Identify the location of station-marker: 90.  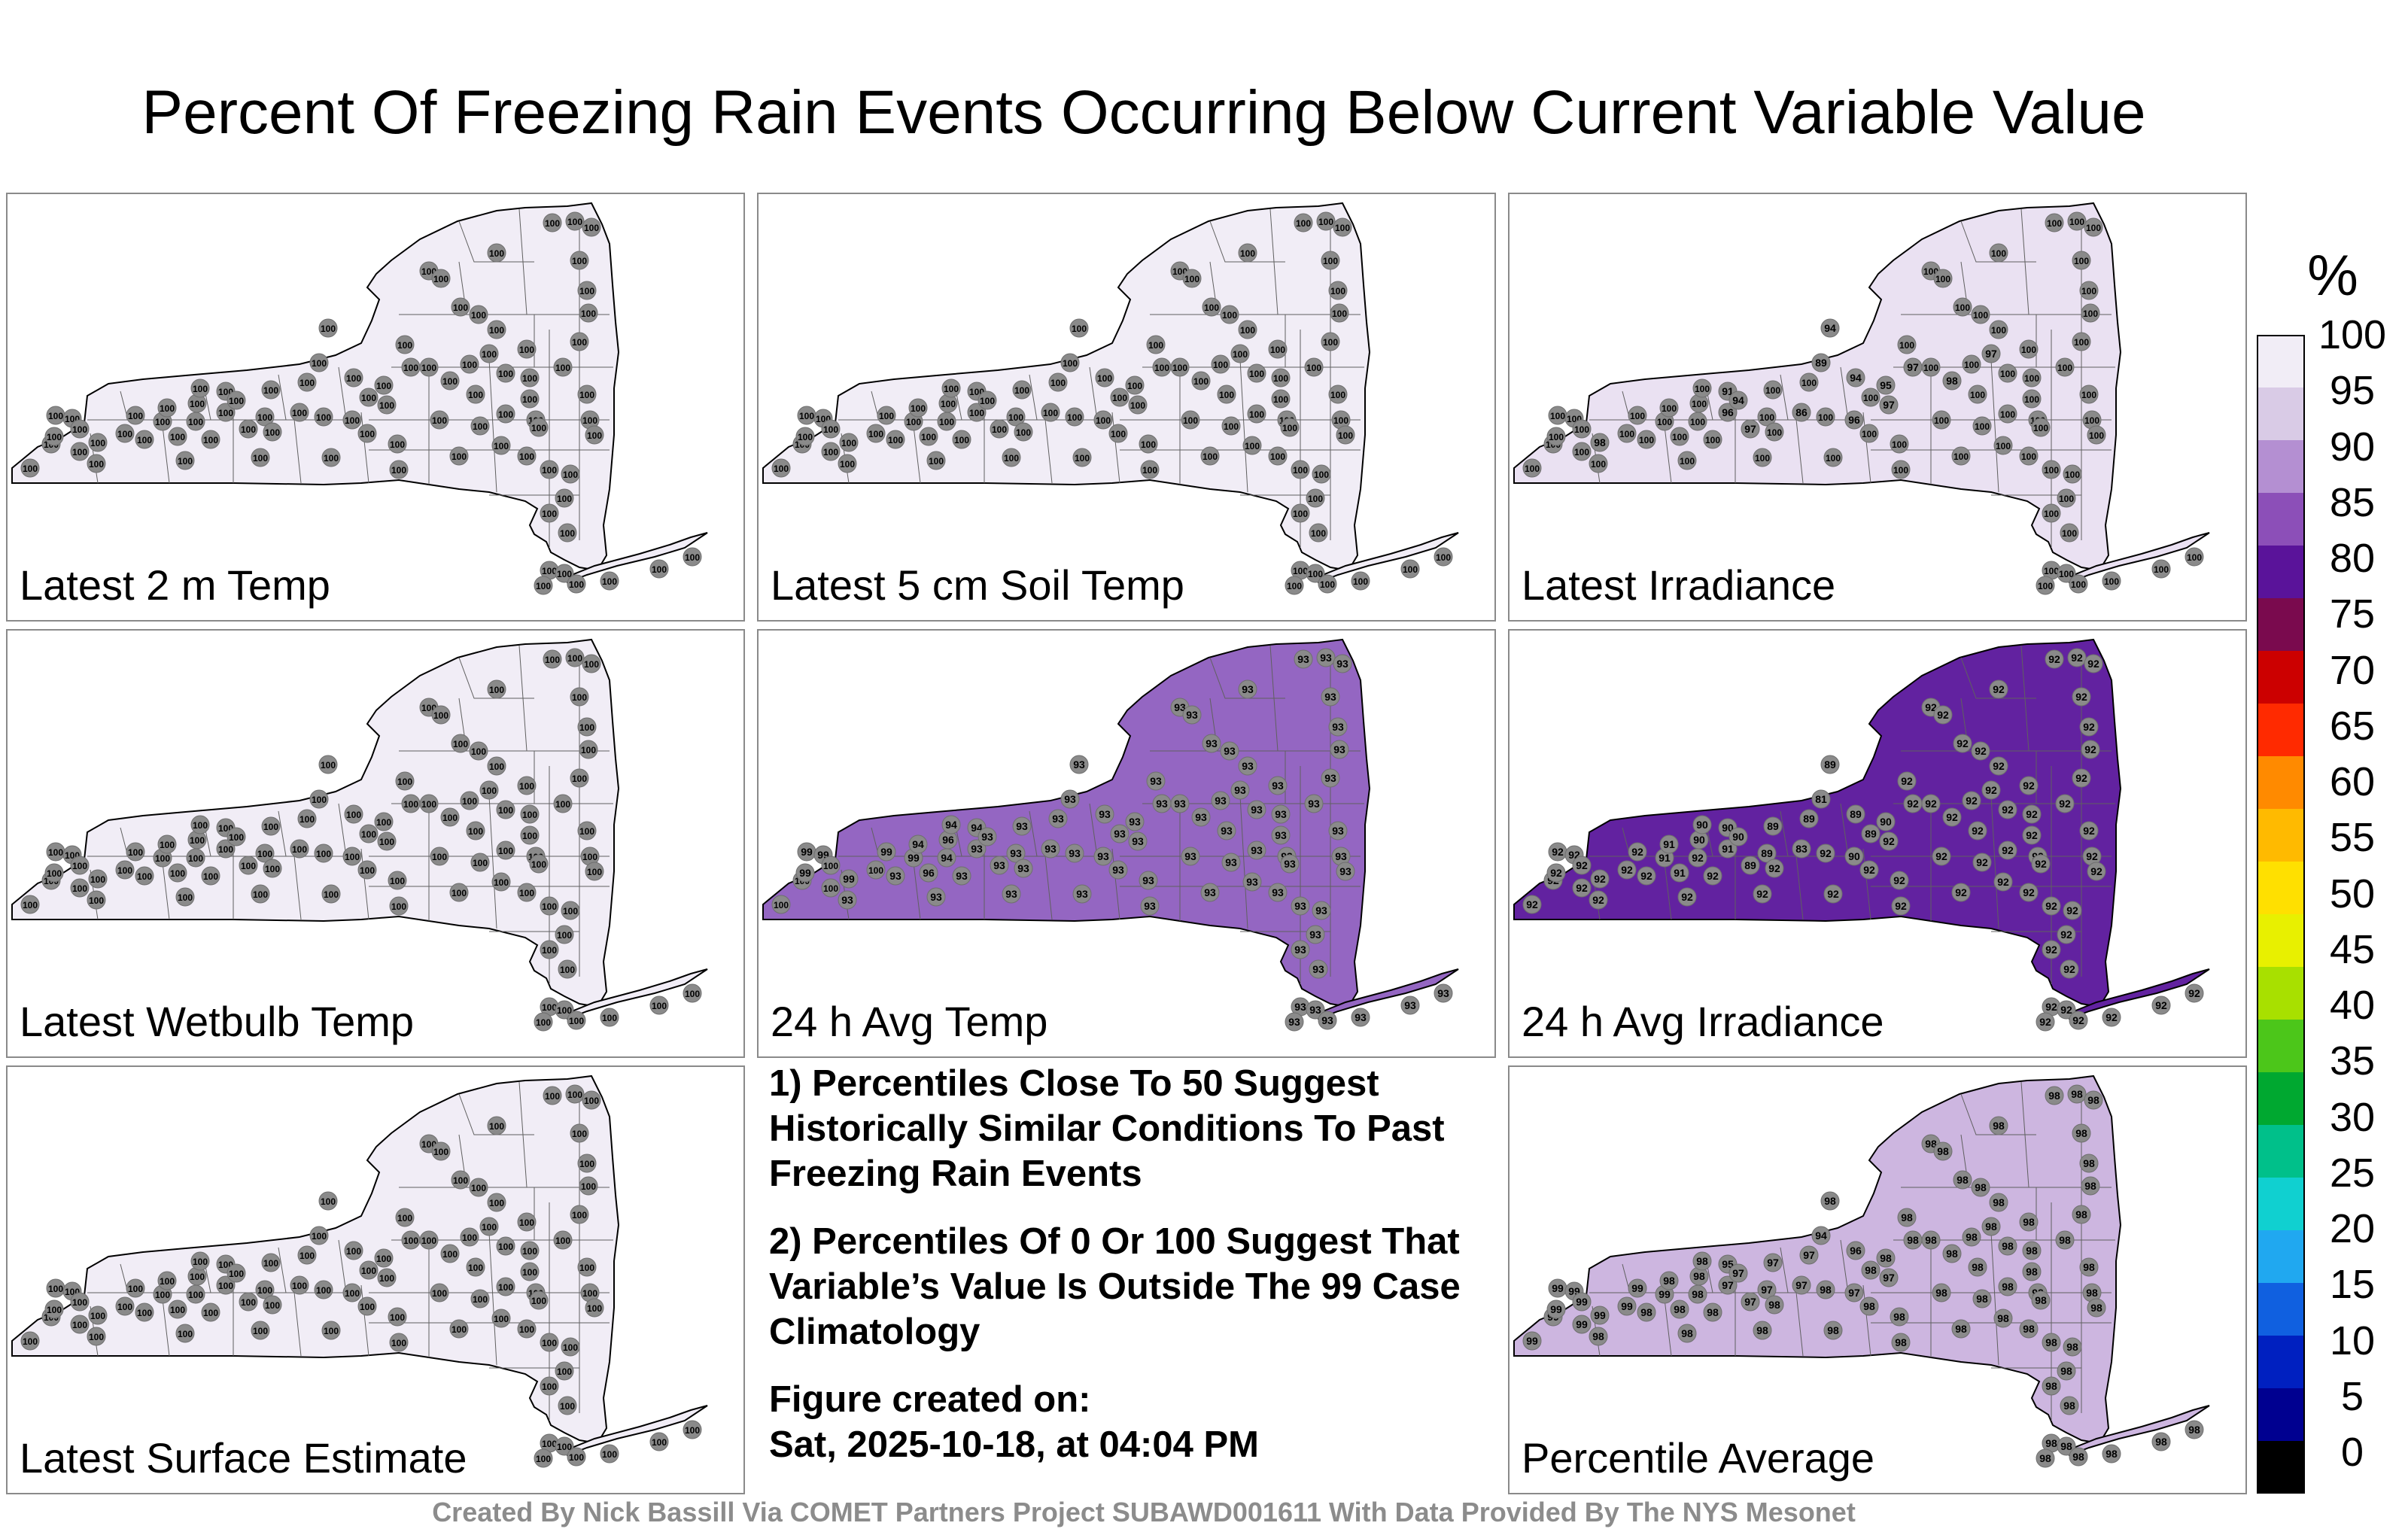
(1702, 824).